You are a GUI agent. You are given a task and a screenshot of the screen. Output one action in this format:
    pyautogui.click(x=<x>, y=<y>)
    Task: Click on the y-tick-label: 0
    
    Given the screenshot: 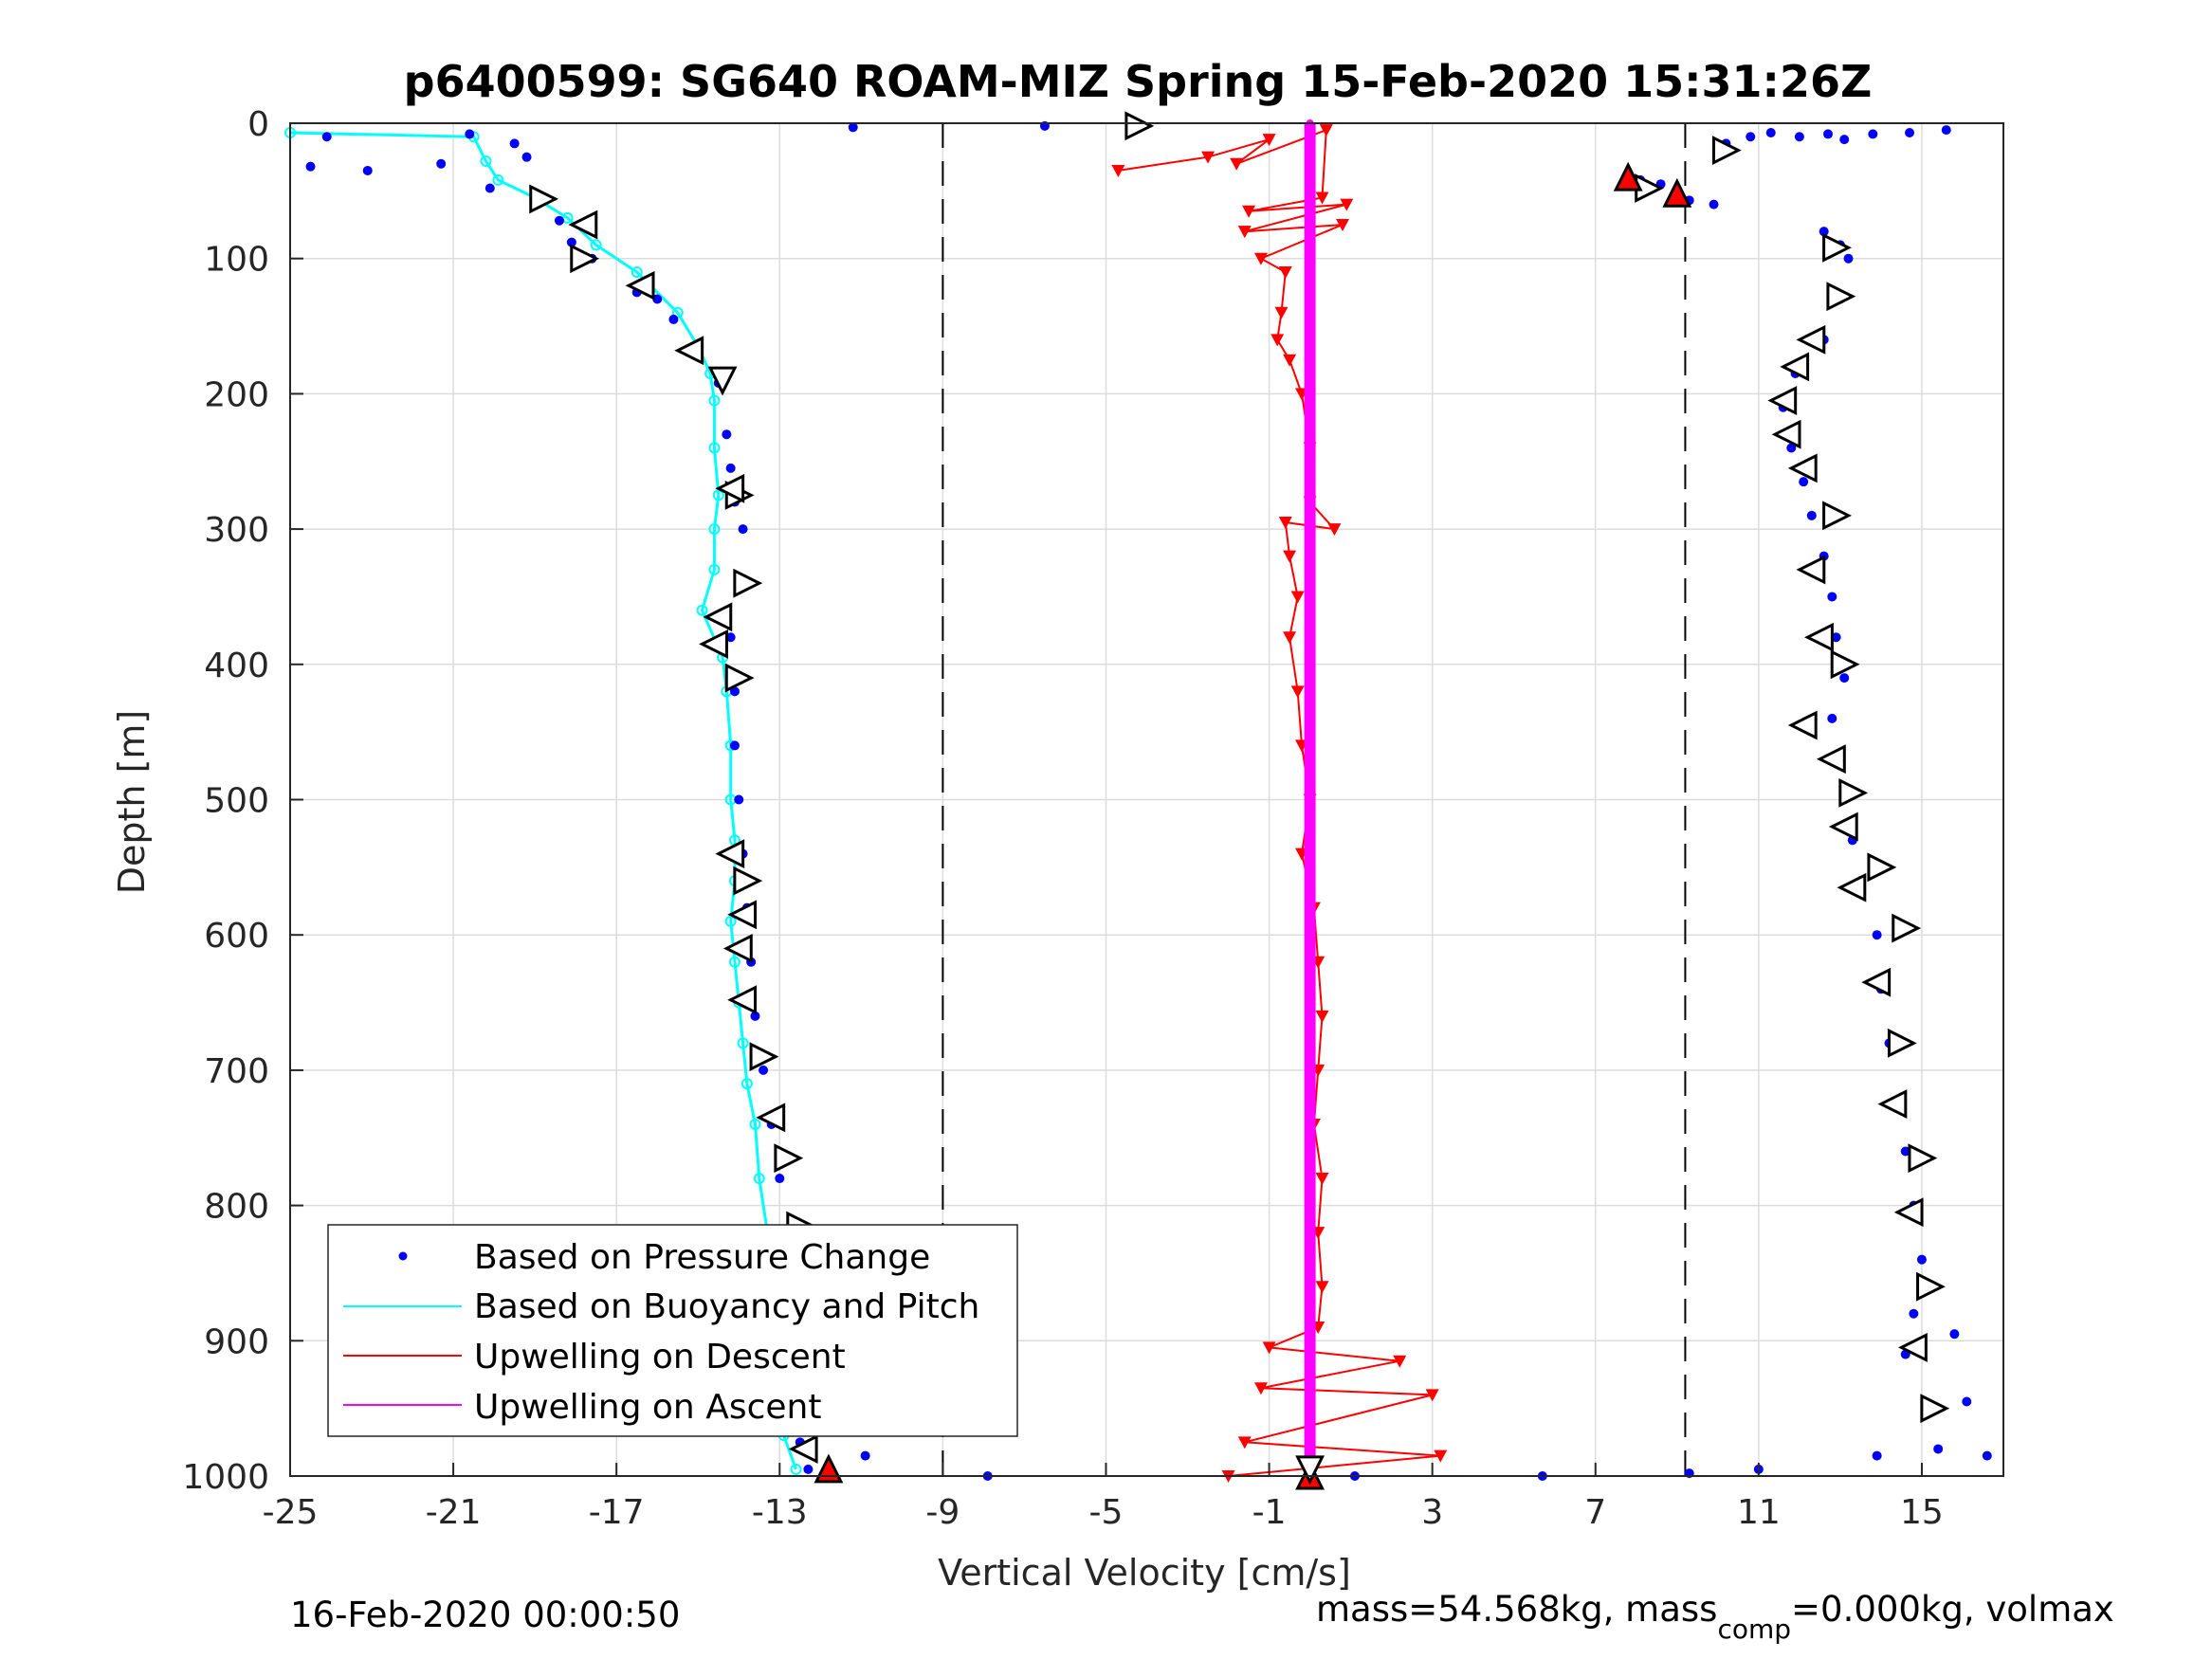 What is the action you would take?
    pyautogui.click(x=258, y=124)
    